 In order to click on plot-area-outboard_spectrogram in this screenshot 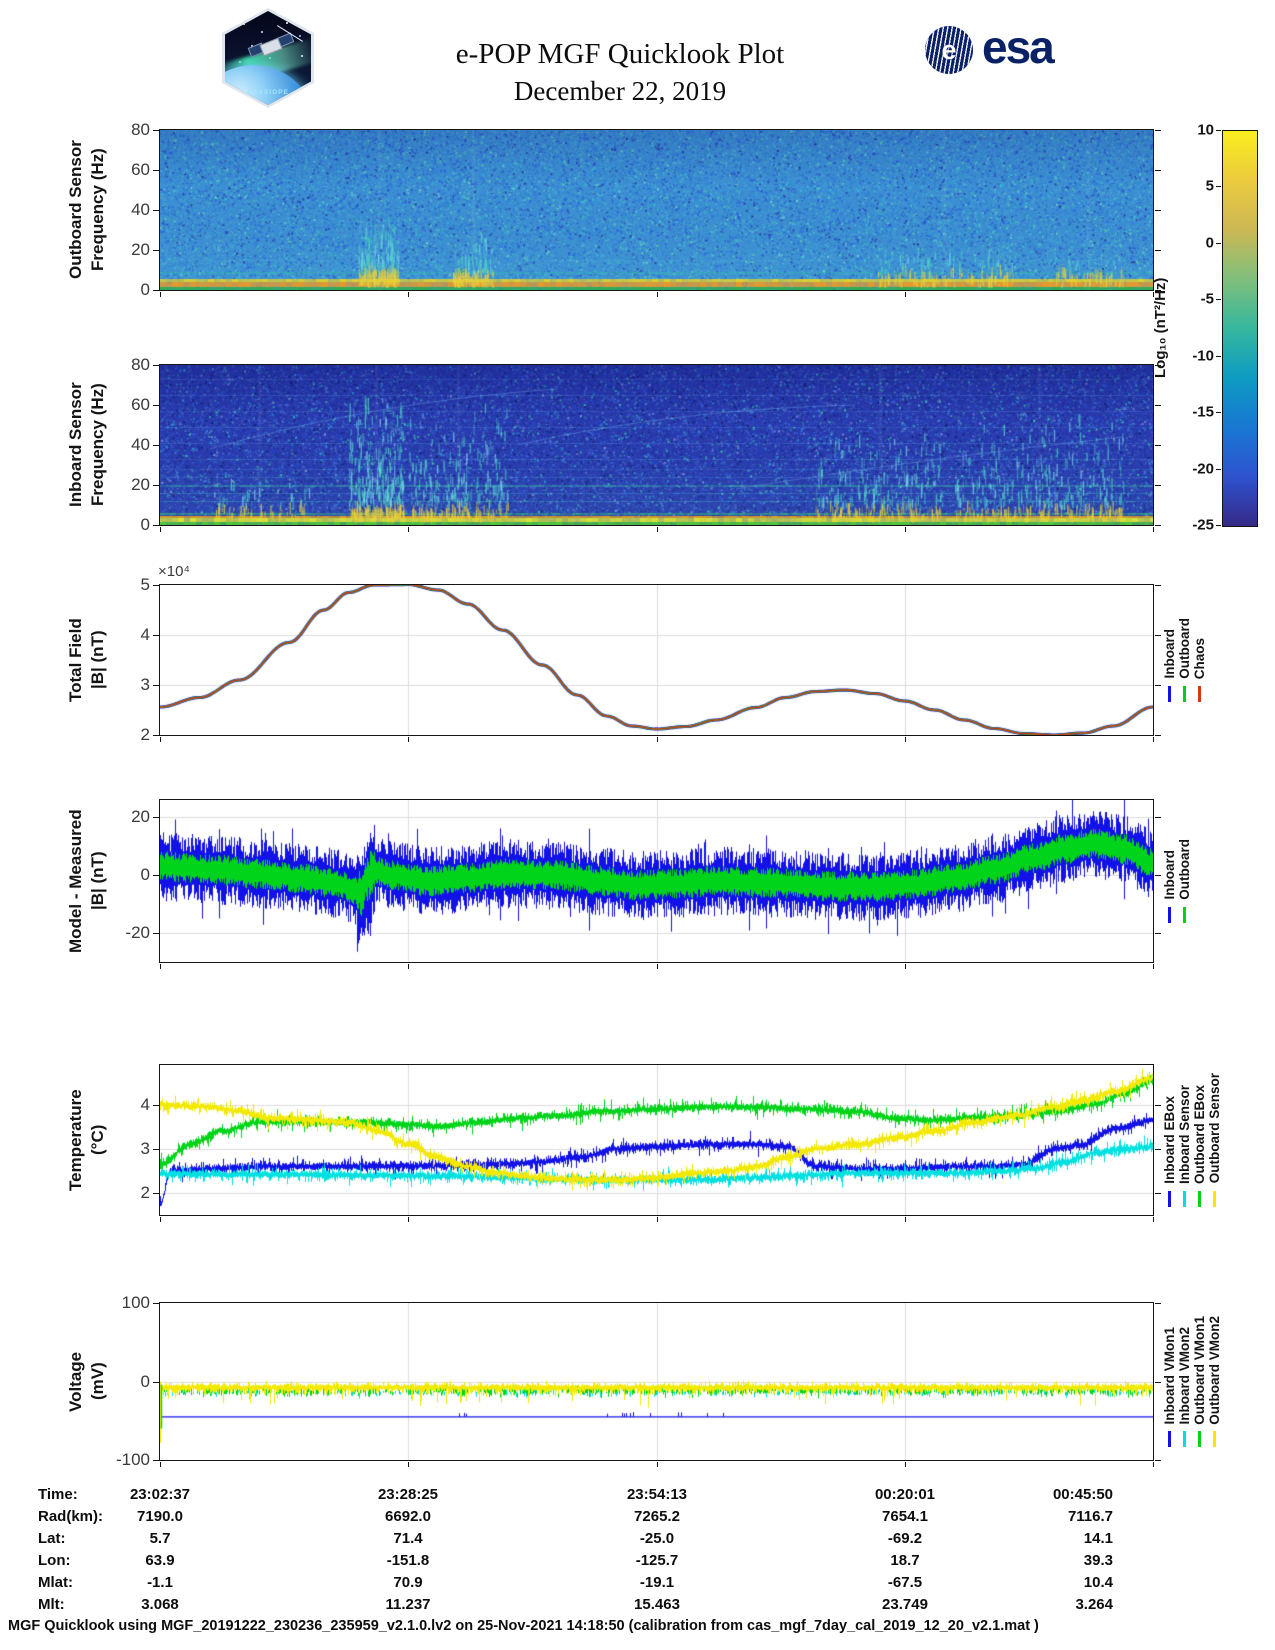, I will do `click(656, 210)`.